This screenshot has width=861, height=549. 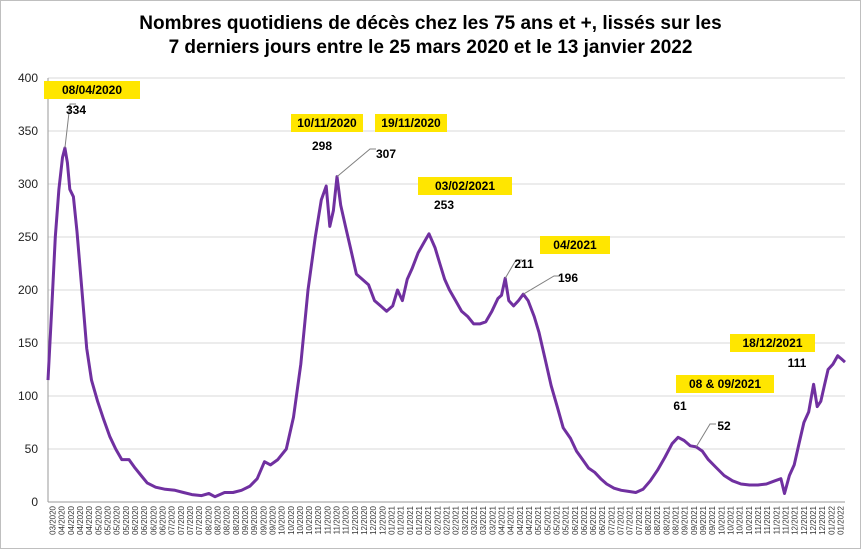 I want to click on y-tick-label: 50, so click(x=32, y=449).